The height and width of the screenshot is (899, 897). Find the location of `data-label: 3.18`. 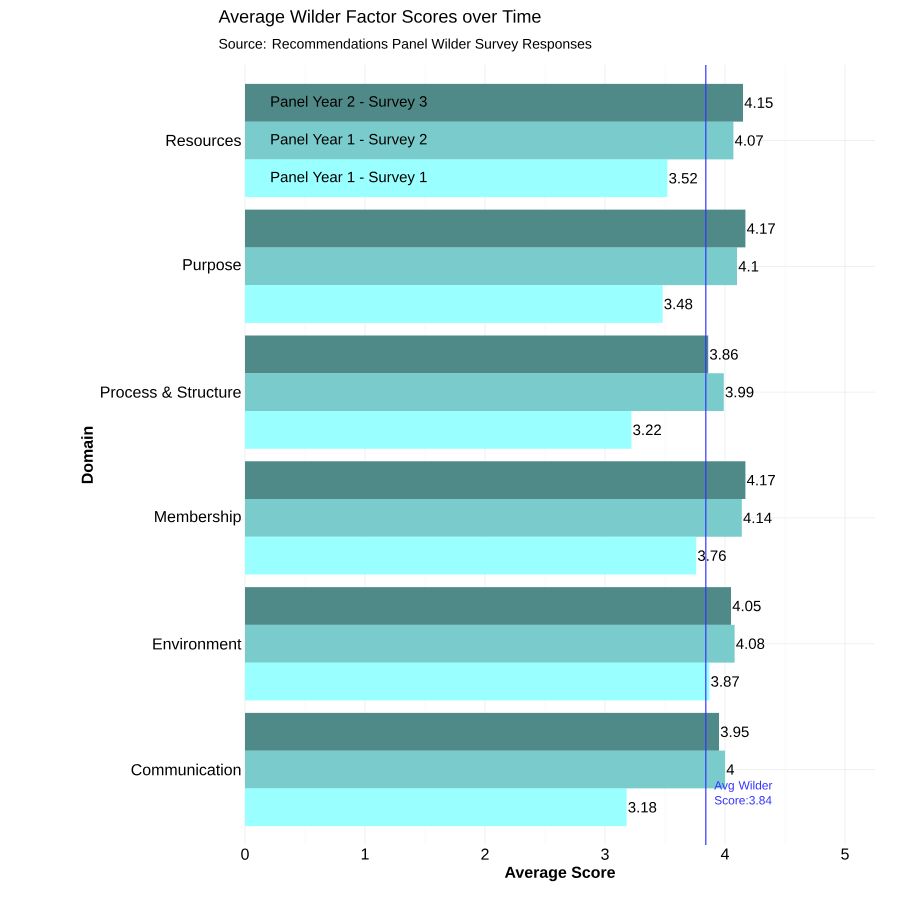

data-label: 3.18 is located at coordinates (642, 807).